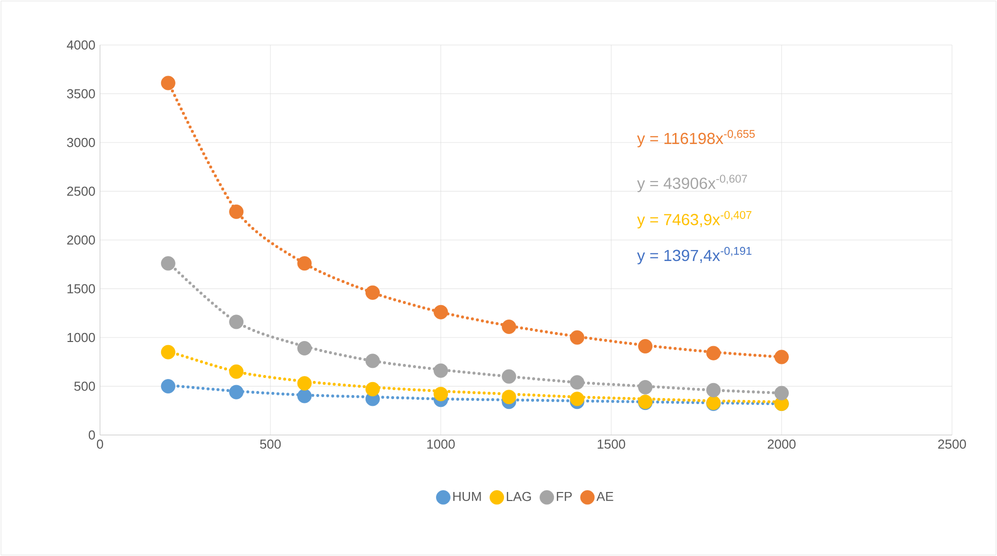 The height and width of the screenshot is (556, 997). I want to click on y-tick-label: 2000, so click(81, 240).